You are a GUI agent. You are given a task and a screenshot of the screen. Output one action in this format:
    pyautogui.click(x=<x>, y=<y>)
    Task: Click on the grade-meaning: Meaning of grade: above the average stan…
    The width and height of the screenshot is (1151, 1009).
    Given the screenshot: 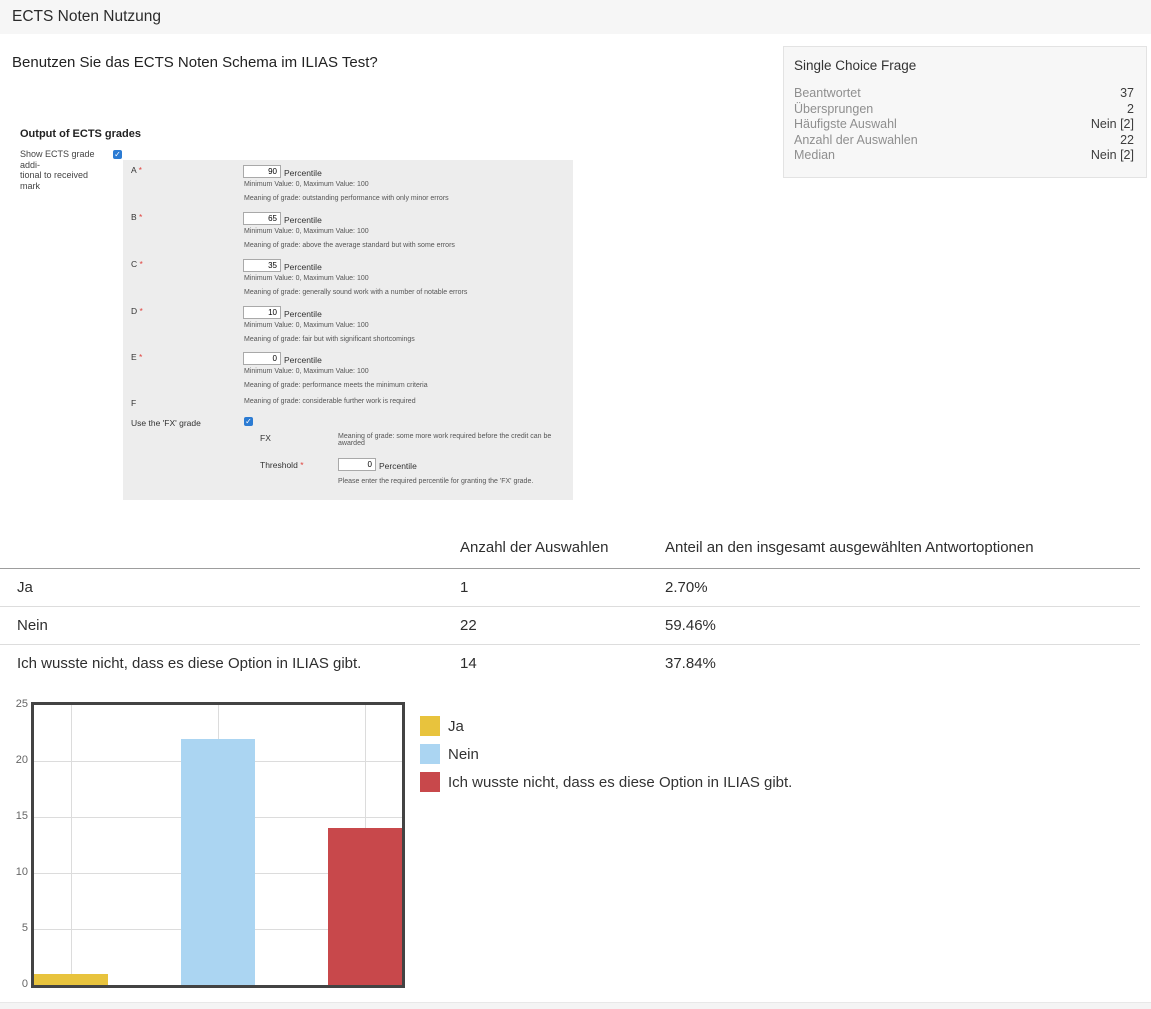 What is the action you would take?
    pyautogui.click(x=349, y=245)
    